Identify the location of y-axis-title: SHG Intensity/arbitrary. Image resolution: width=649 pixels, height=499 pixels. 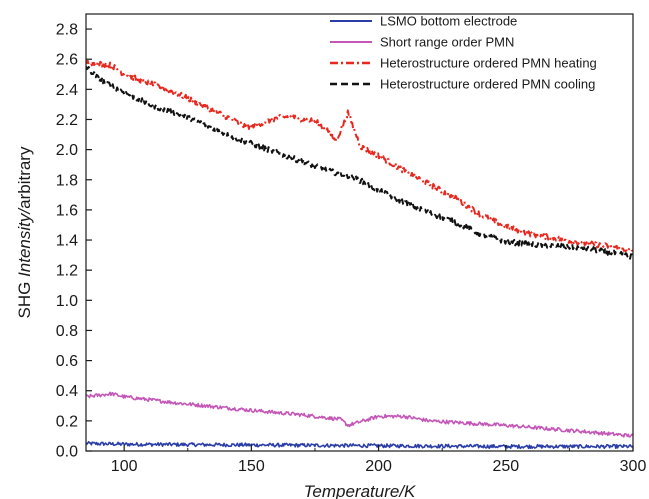
(24, 232).